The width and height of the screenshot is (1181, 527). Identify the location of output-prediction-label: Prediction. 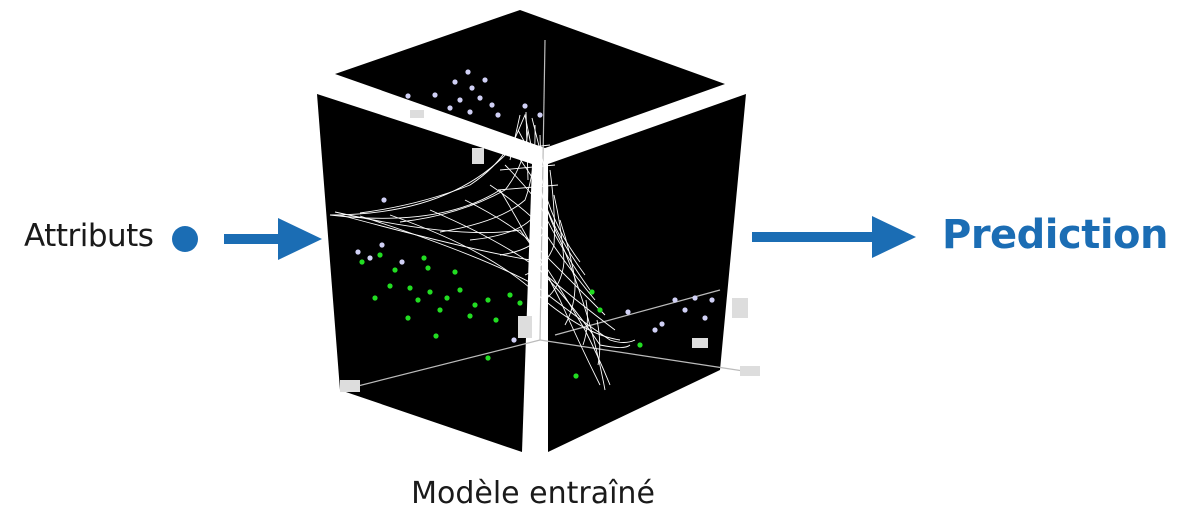
(1055, 235).